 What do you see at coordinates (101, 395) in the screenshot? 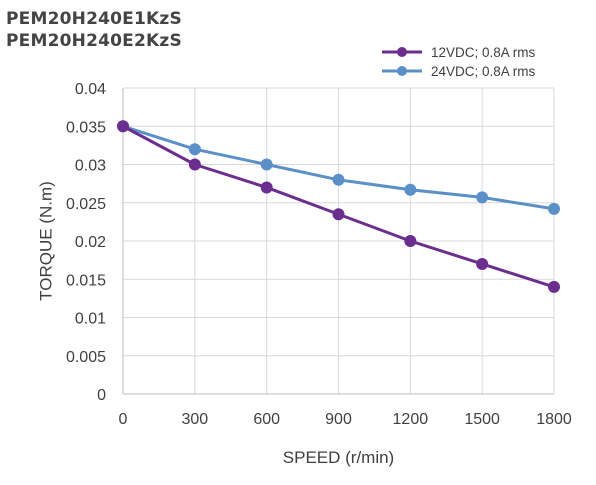
I see `y-tick-label: 0` at bounding box center [101, 395].